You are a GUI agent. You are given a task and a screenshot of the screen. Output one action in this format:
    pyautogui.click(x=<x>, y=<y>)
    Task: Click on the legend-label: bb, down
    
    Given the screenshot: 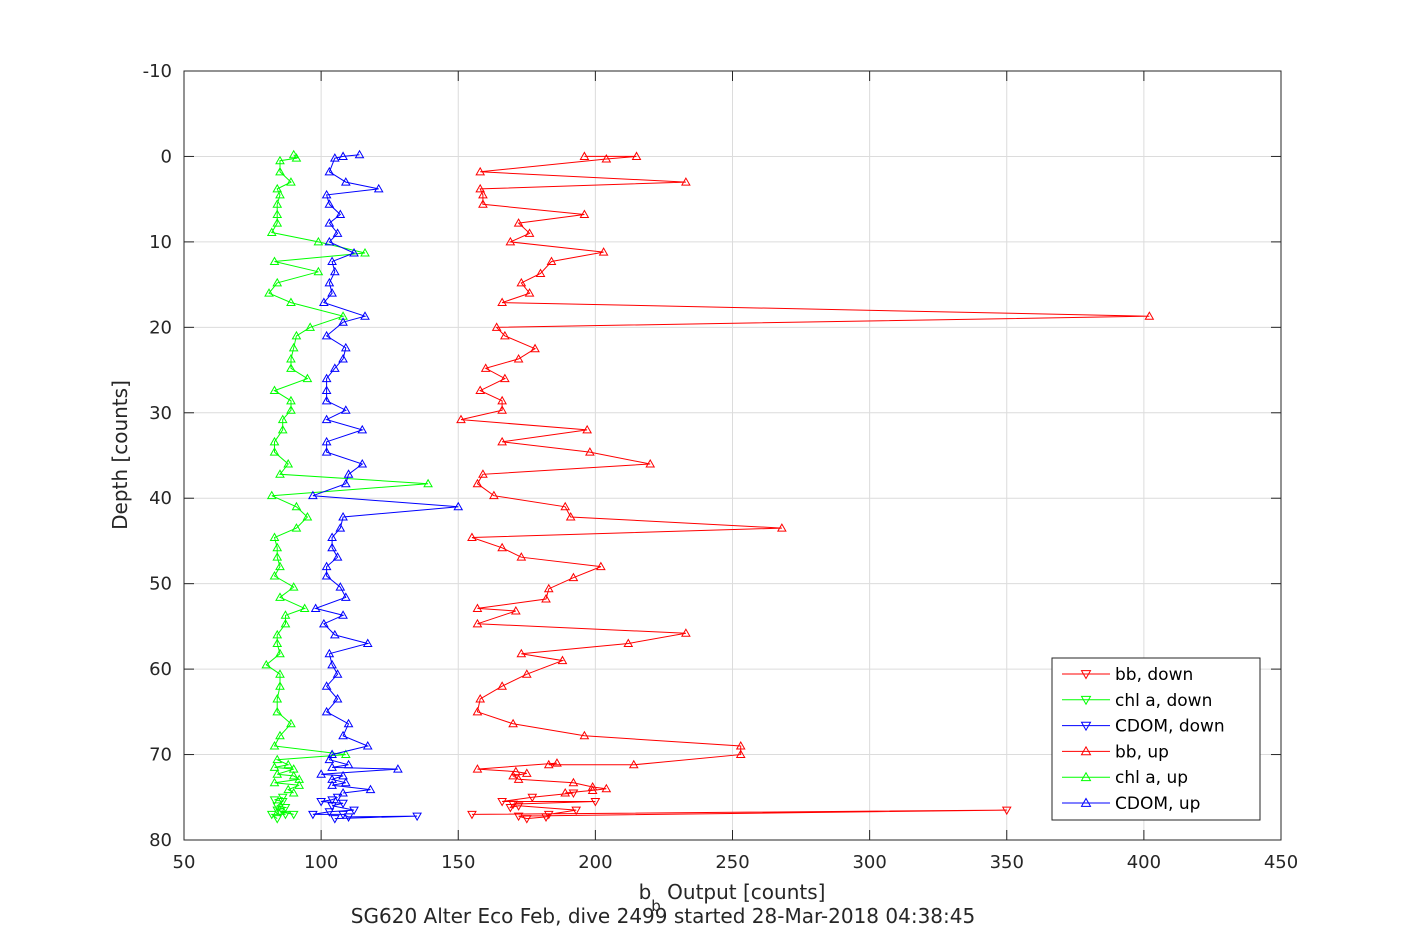 What is the action you would take?
    pyautogui.click(x=1154, y=675)
    